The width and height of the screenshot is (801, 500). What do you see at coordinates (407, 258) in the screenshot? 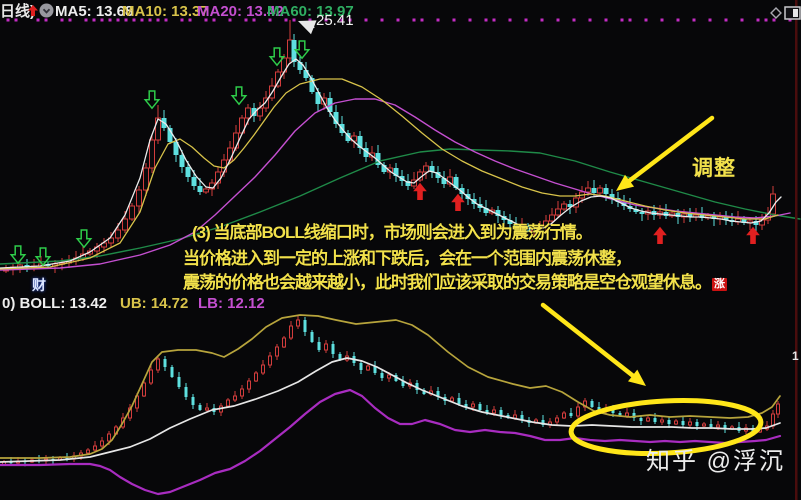
I see `annotation-line-2: 当价格进入到一定的上涨和下跌后，会在一个范围内震荡休整，` at bounding box center [407, 258].